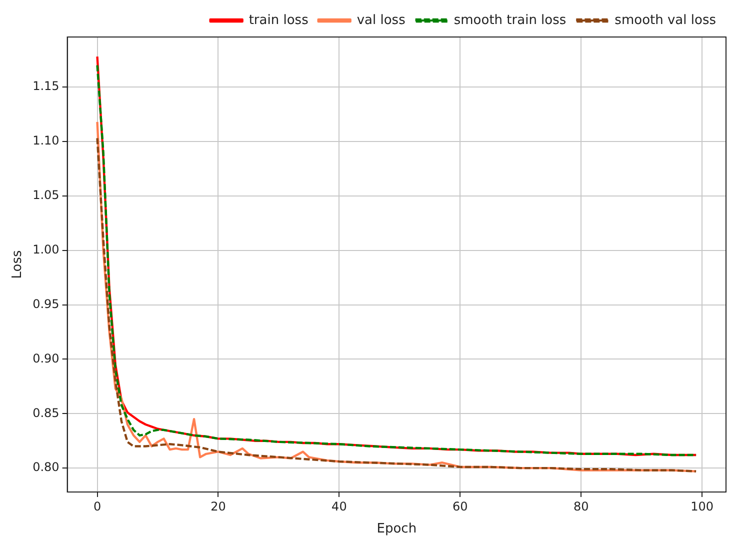 This screenshot has width=734, height=545. What do you see at coordinates (46, 86) in the screenshot?
I see `y-tick-label: 1.15` at bounding box center [46, 86].